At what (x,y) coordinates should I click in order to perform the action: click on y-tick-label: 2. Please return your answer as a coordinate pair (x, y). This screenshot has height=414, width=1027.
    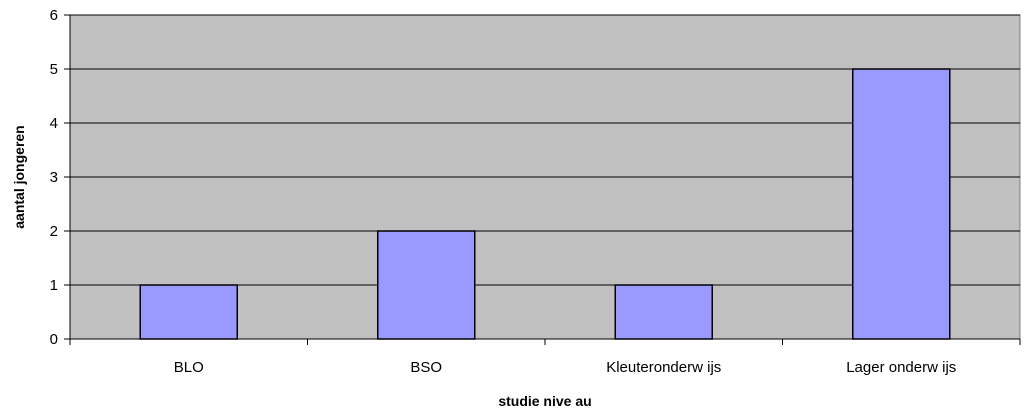
    Looking at the image, I should click on (54, 231).